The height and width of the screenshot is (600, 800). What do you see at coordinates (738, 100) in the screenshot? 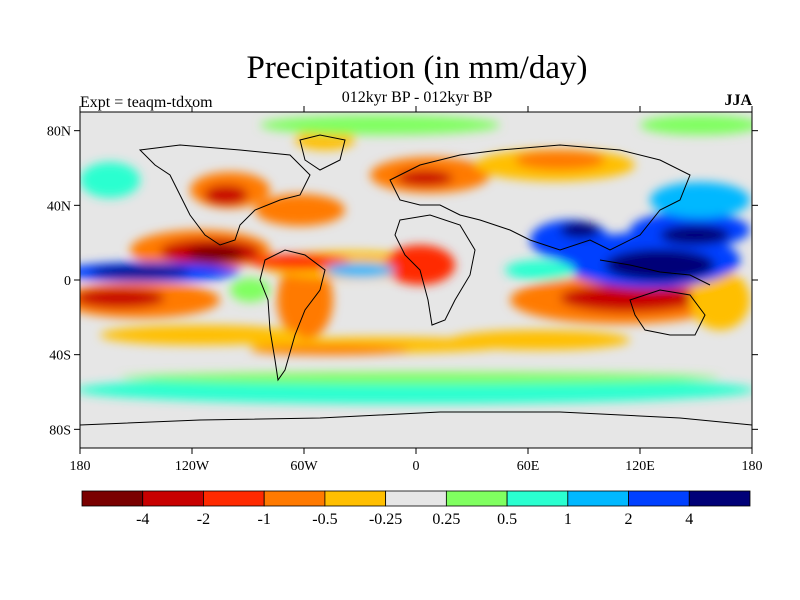
I see `season-label: JJA` at bounding box center [738, 100].